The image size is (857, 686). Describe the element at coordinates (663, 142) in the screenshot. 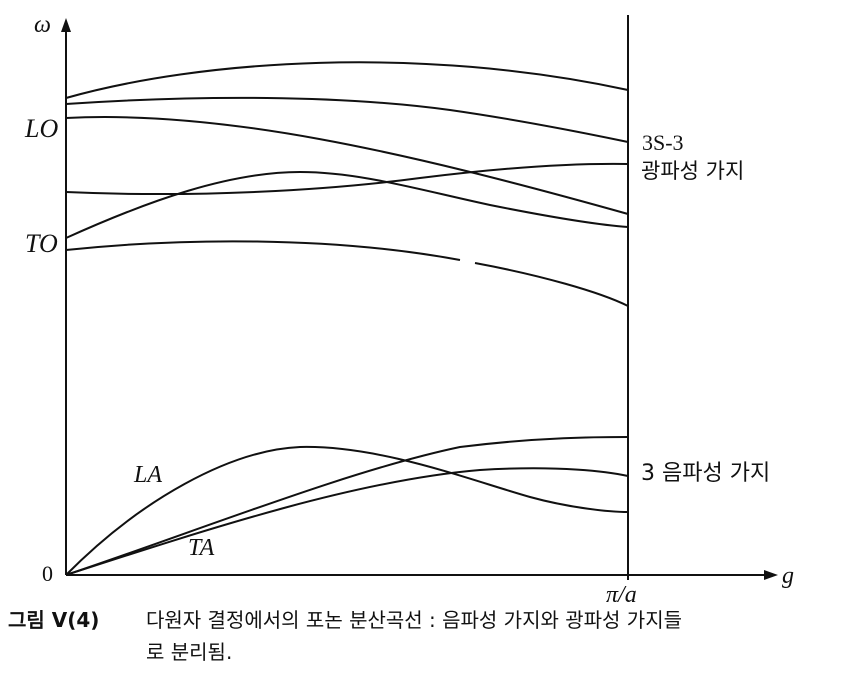

I see `optical-count-label: 3S-3` at that location.